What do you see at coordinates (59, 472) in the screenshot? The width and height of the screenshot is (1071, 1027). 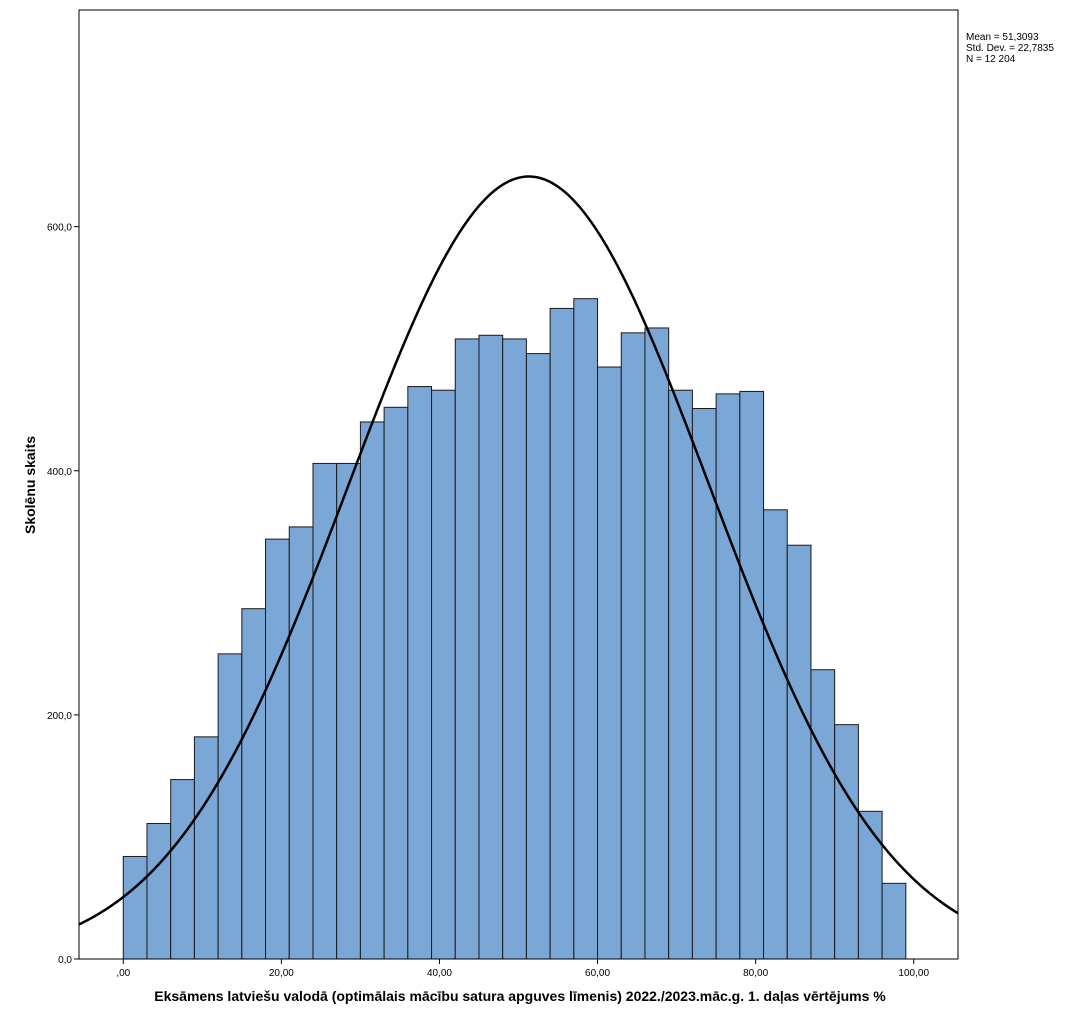 I see `y-tick-label-2: 400,0` at bounding box center [59, 472].